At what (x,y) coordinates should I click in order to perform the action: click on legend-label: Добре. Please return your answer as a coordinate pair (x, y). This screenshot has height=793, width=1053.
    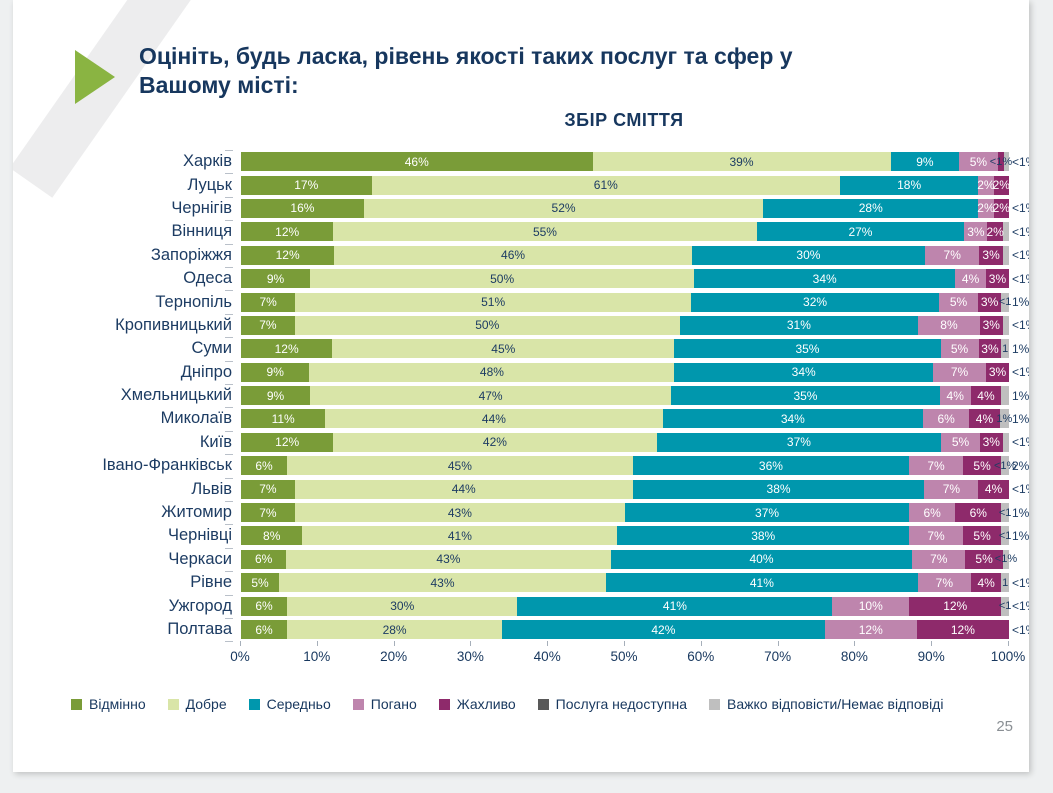
    Looking at the image, I should click on (206, 704).